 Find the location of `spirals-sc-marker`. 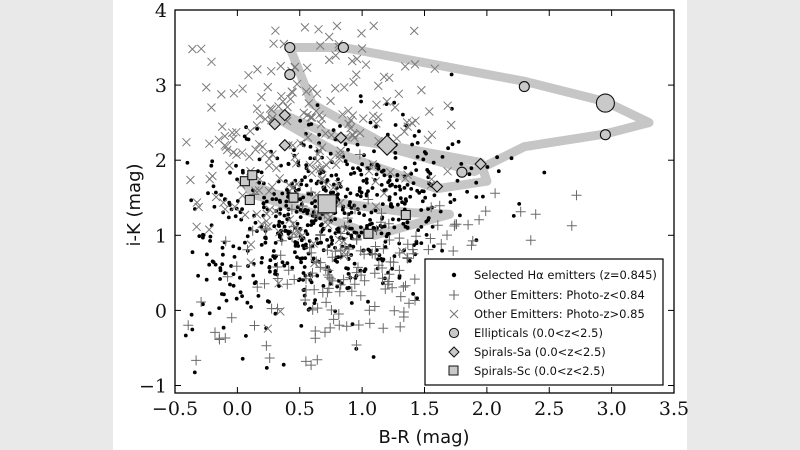

spirals-sc-marker is located at coordinates (405, 215).